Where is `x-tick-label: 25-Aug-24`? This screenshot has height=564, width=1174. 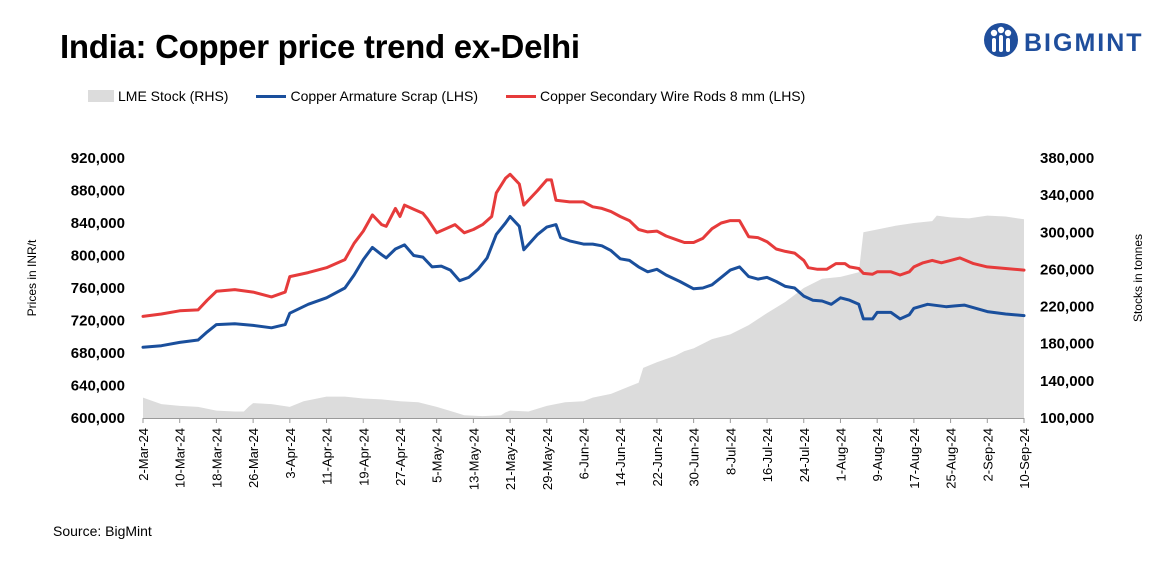 x-tick-label: 25-Aug-24 is located at coordinates (951, 458).